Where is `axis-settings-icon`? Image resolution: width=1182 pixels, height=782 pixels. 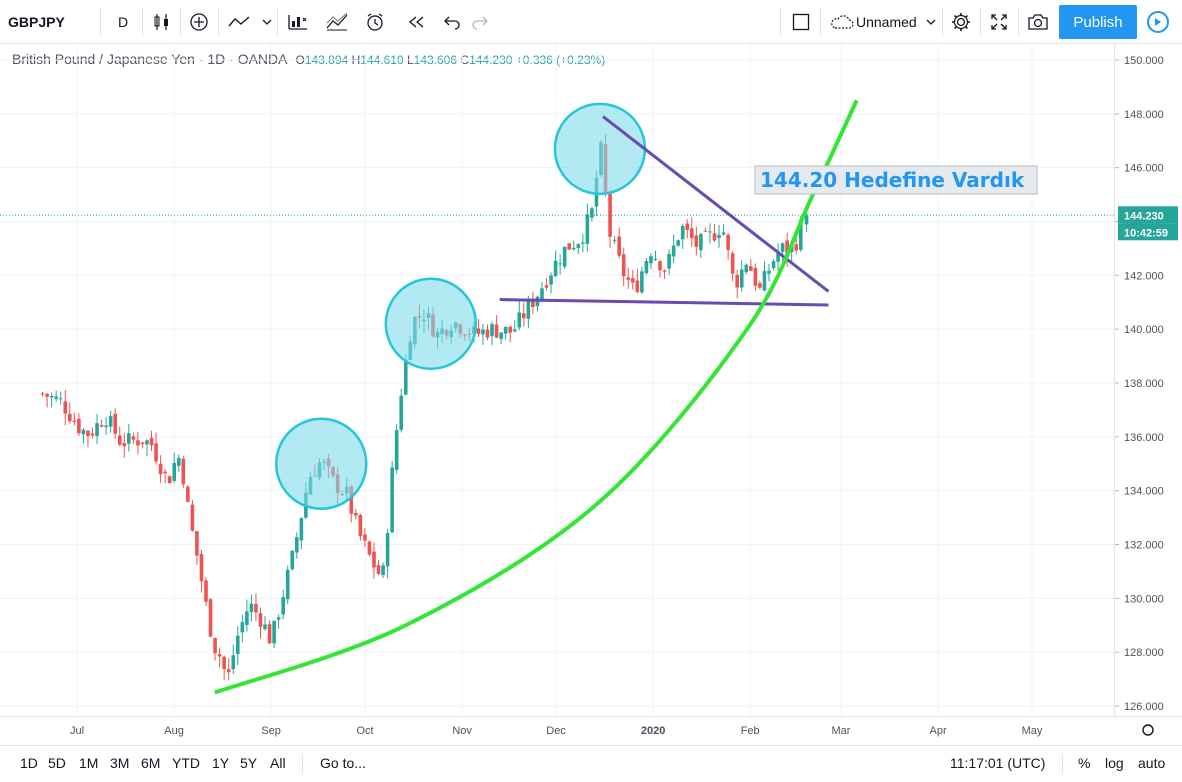 axis-settings-icon is located at coordinates (1148, 730).